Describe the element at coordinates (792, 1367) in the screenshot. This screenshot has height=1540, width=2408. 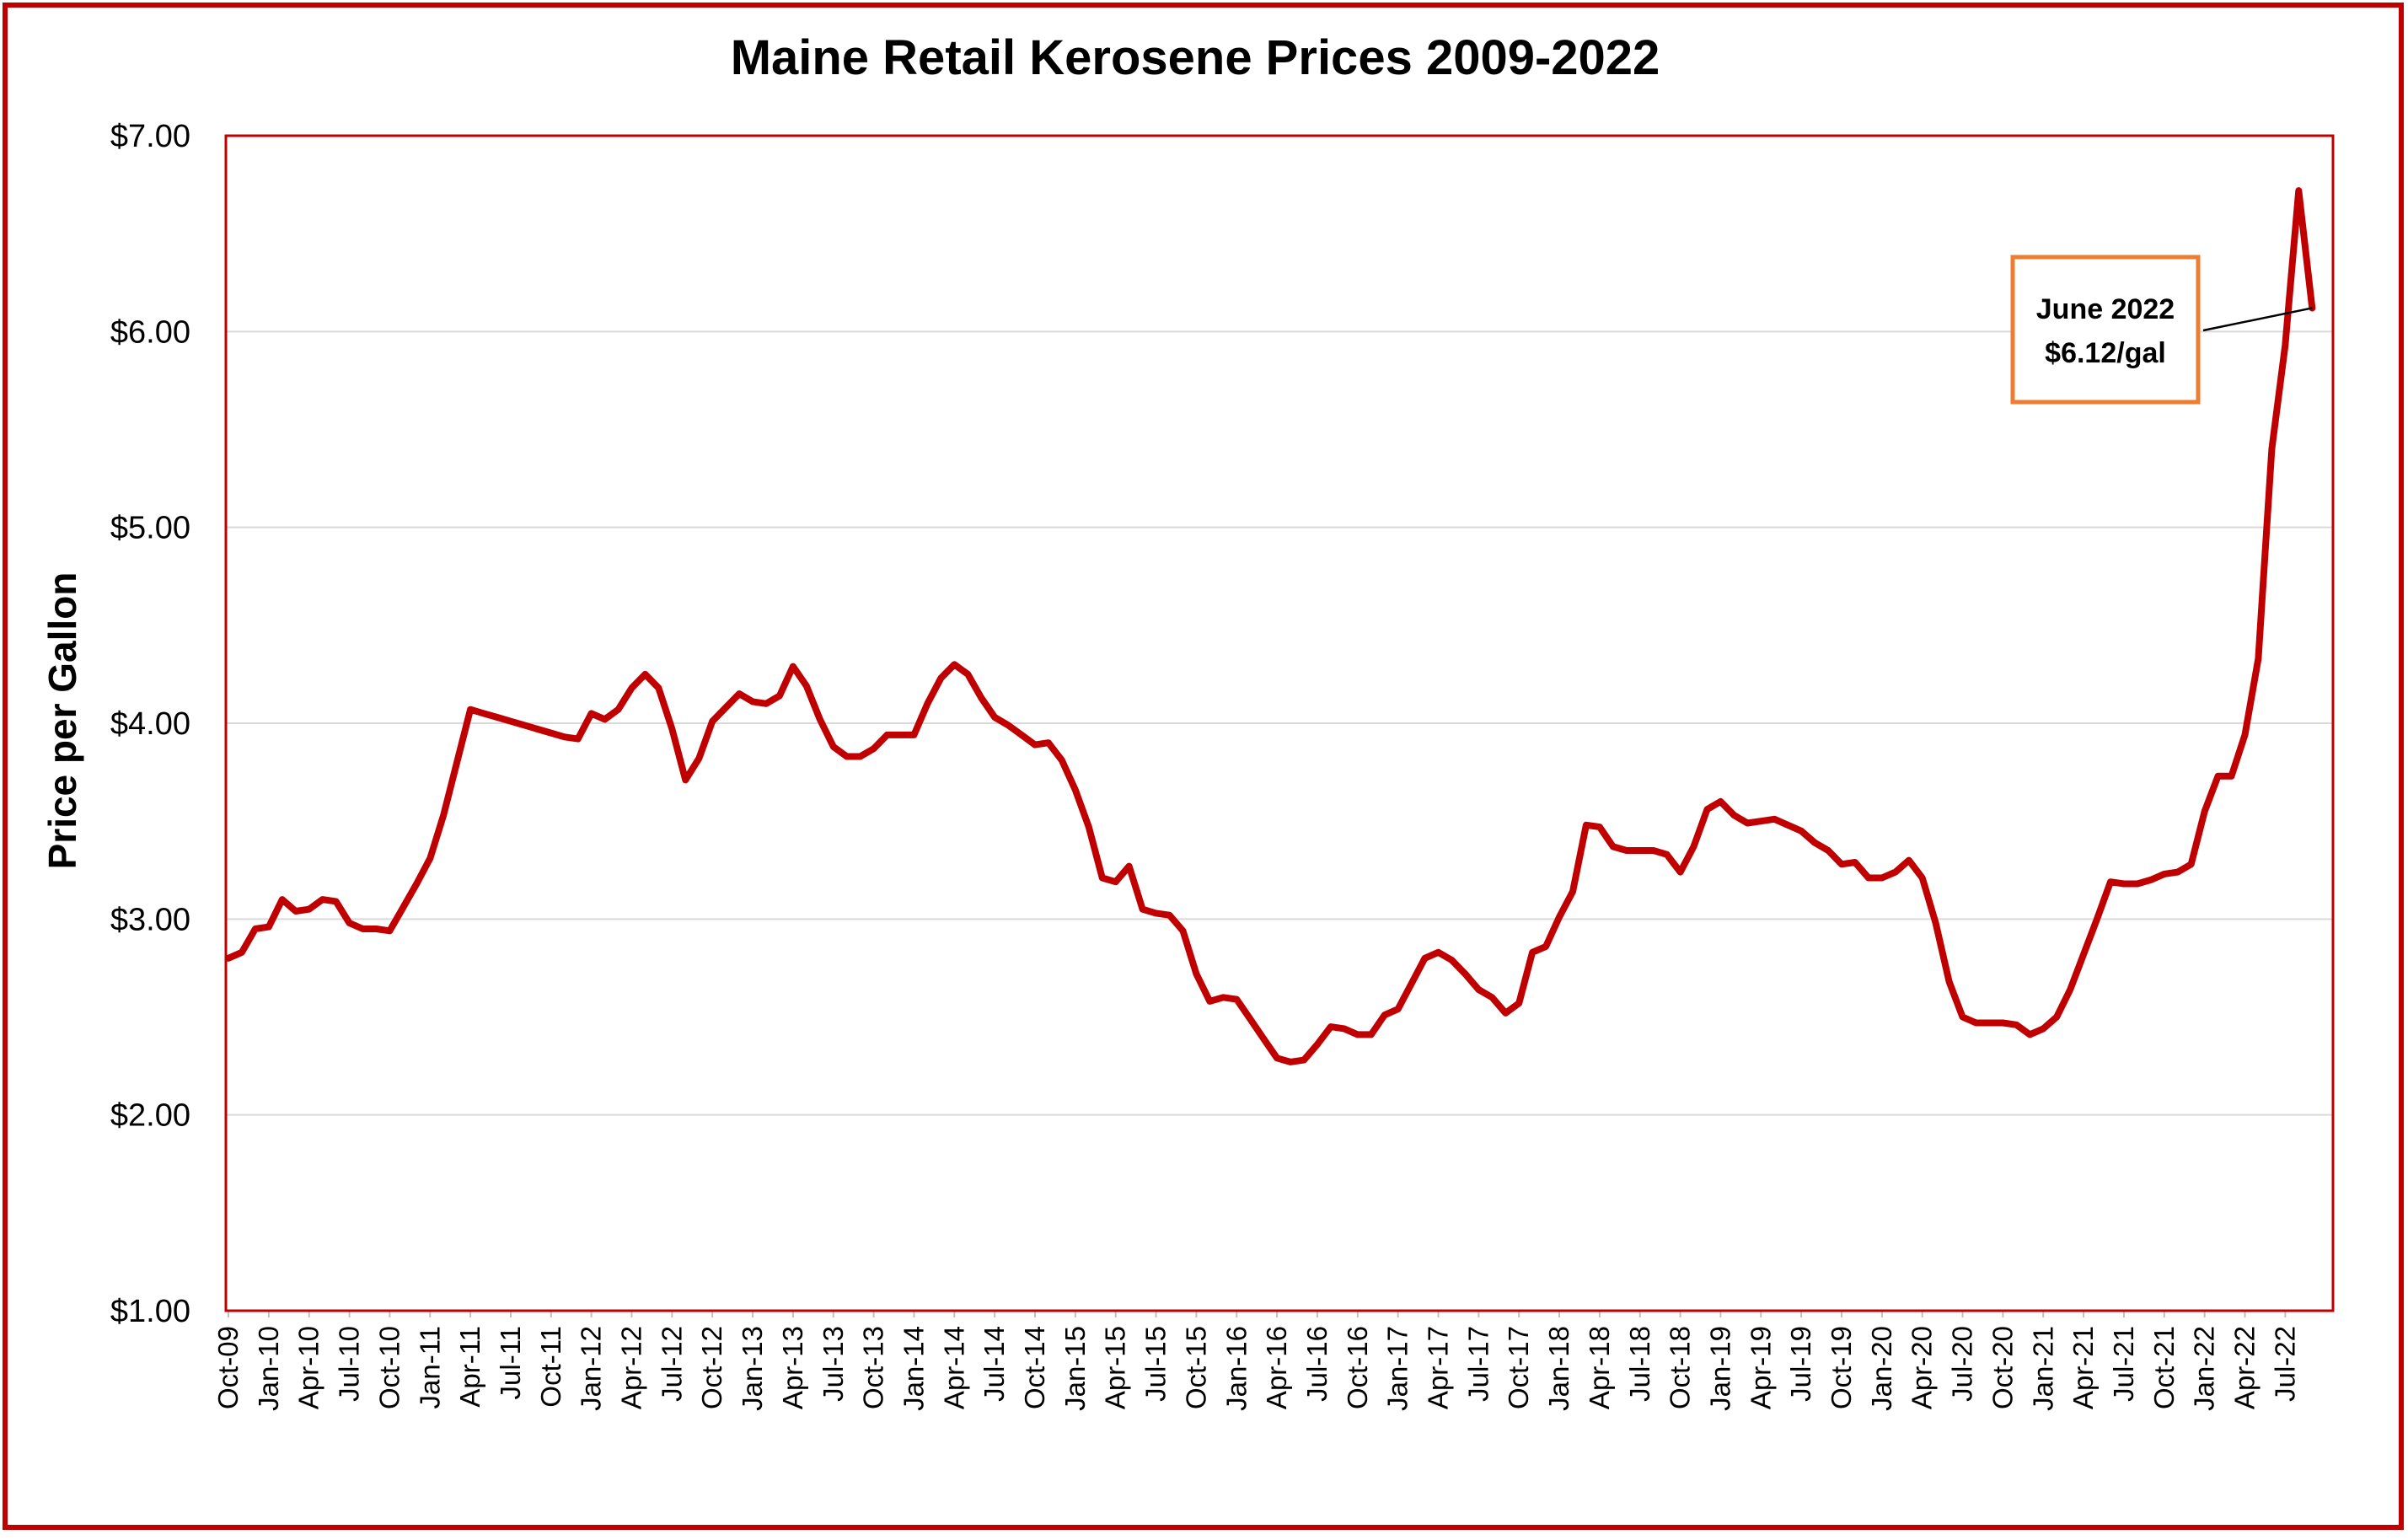
I see `x-tick-label: Apr-13` at that location.